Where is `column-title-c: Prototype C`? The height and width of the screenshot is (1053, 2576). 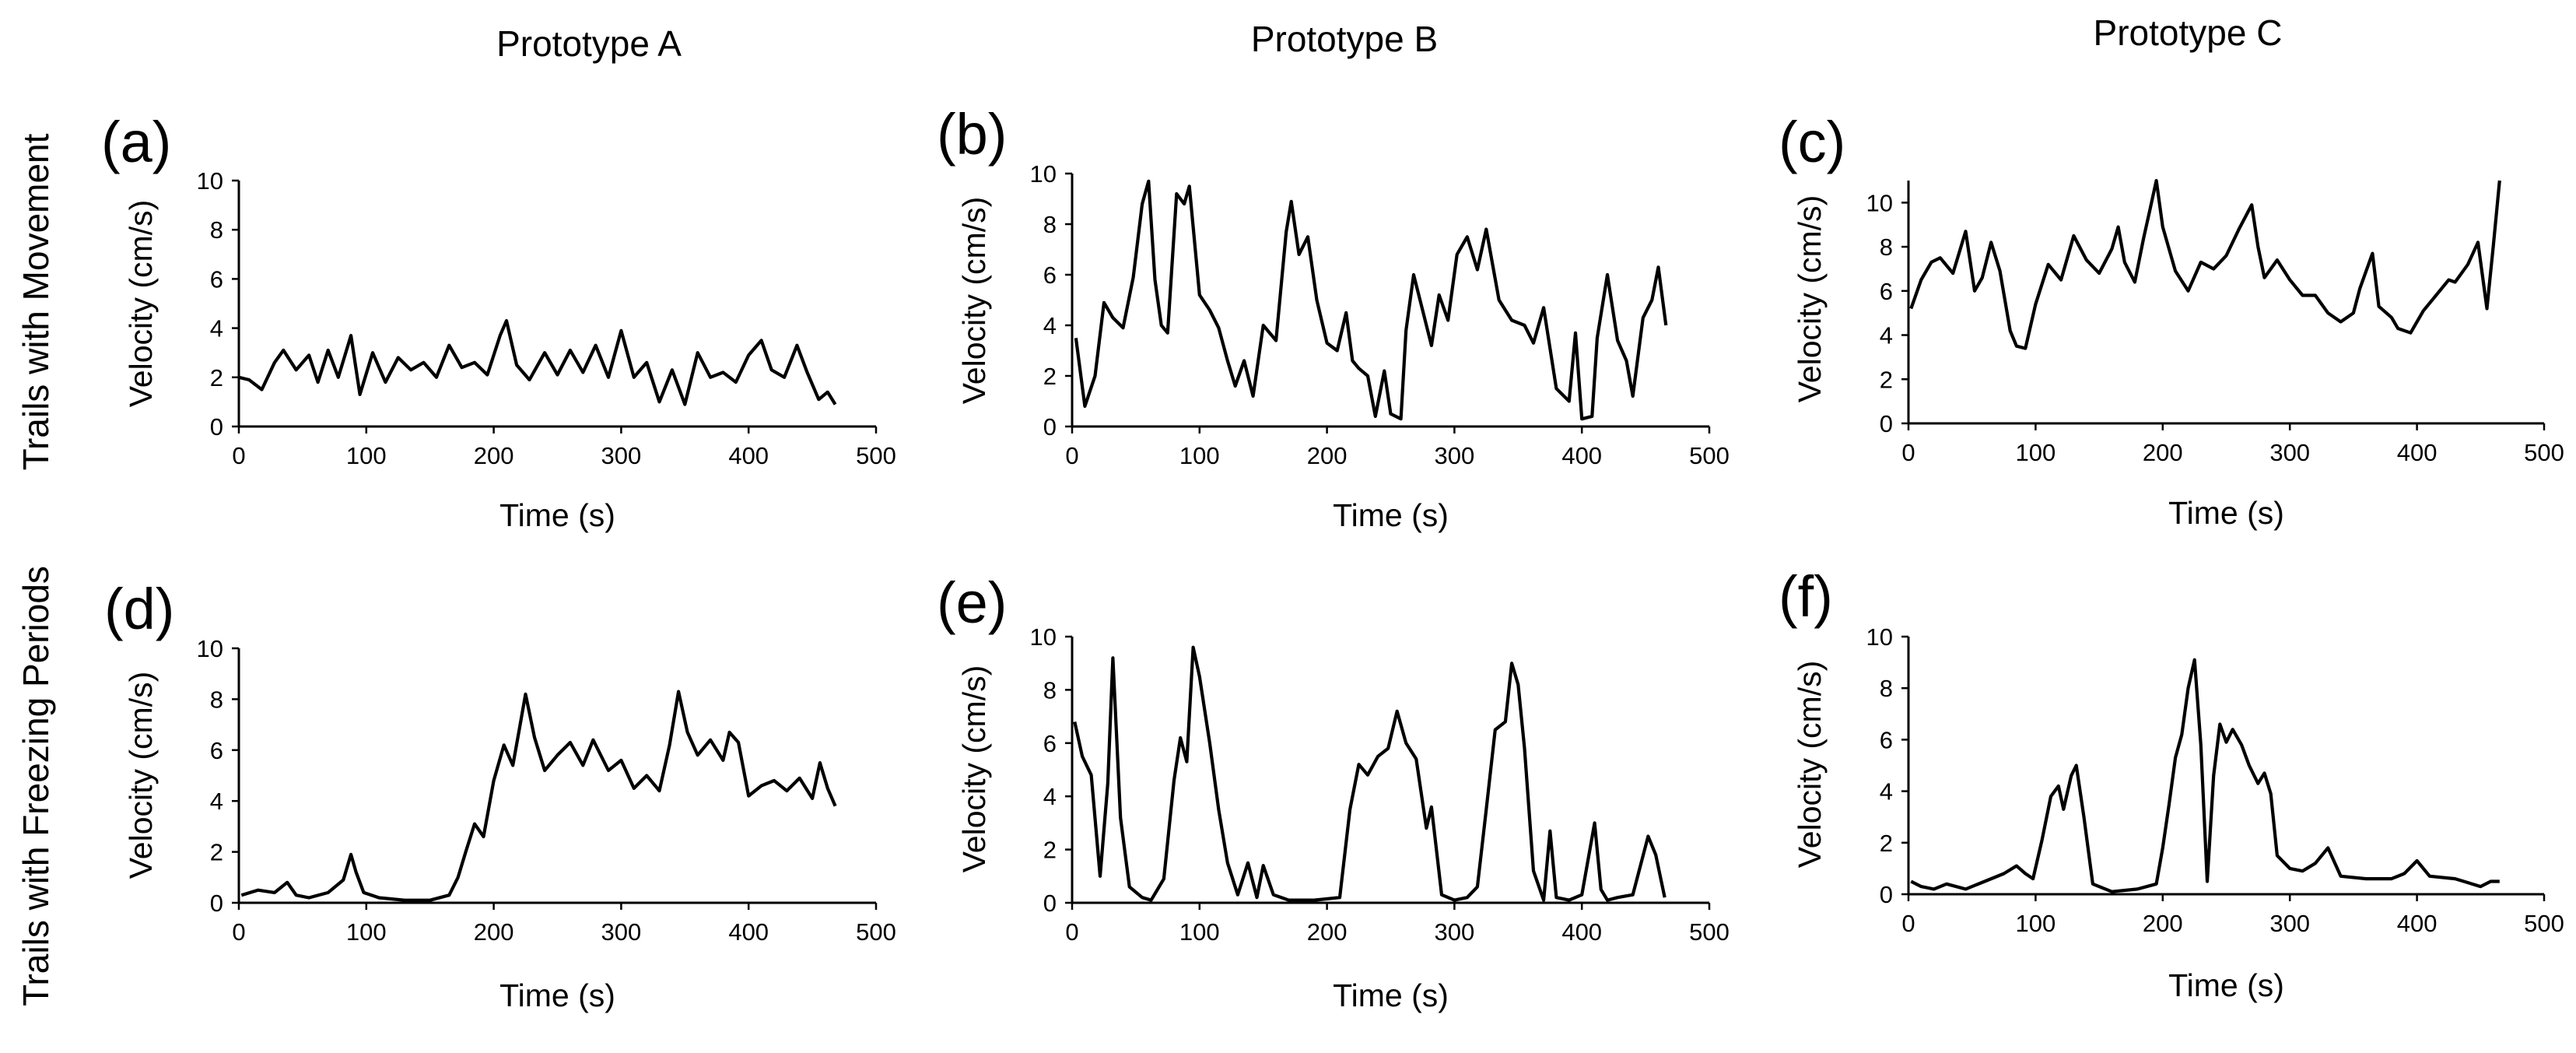
column-title-c: Prototype C is located at coordinates (2189, 32).